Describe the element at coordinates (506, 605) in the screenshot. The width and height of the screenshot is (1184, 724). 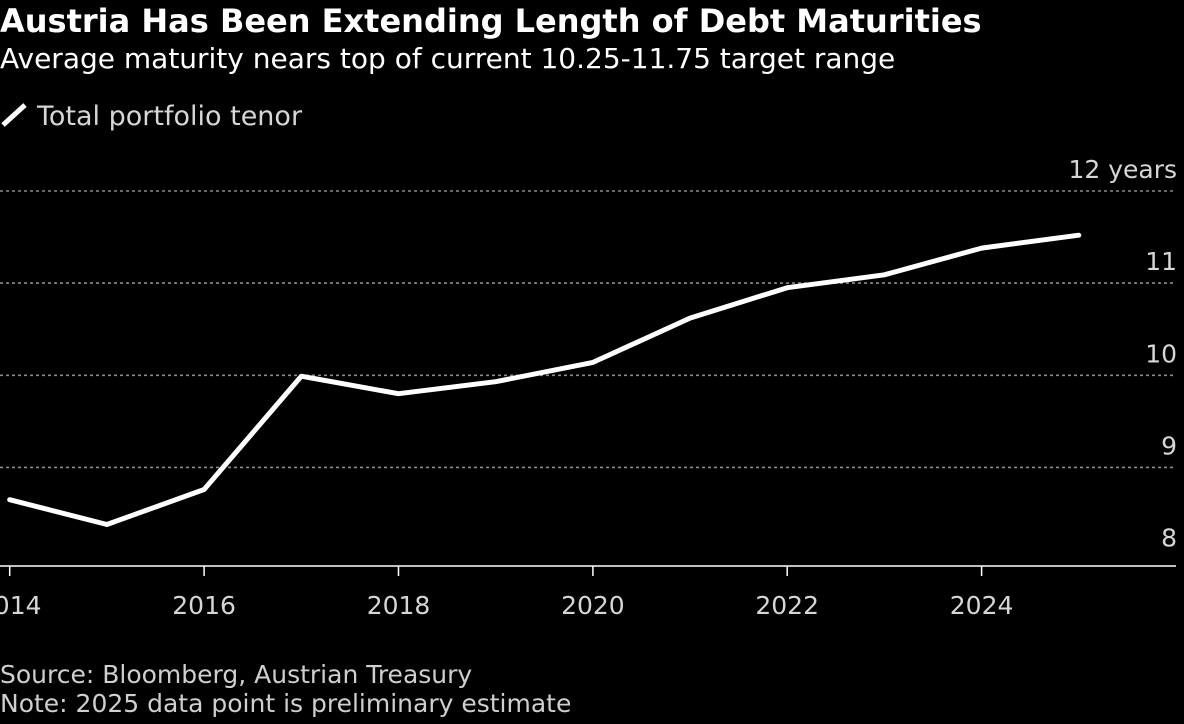
I see `x-axis-tick-labels: 2014 2016 2018 2020 2022 2024` at that location.